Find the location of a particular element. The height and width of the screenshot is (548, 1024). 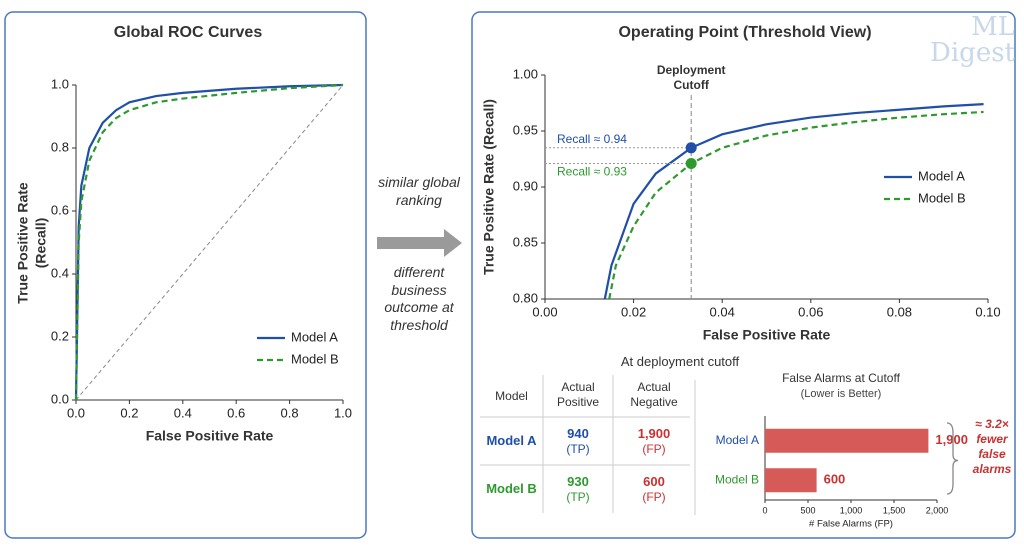

y-tick-label: 0.90 is located at coordinates (525, 185).